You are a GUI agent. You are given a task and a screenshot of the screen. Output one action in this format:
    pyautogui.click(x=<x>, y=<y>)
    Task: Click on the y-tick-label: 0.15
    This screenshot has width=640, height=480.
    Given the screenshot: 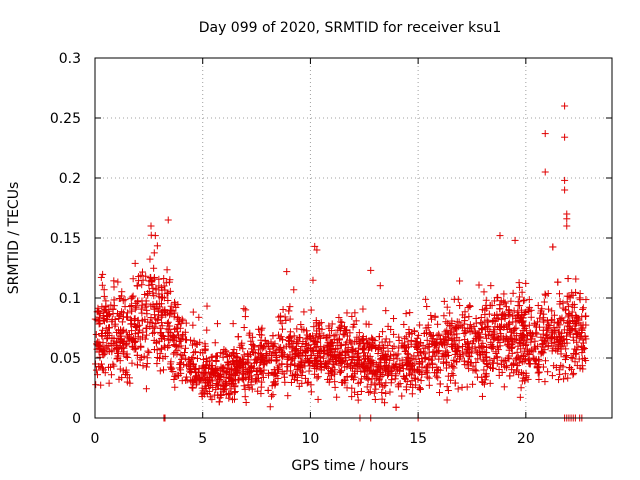 What is the action you would take?
    pyautogui.click(x=65, y=239)
    